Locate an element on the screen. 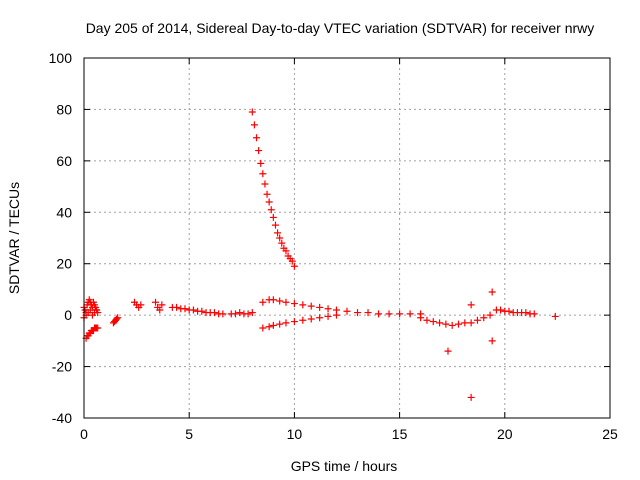 This screenshot has height=480, width=640. y-tick-label: 20 is located at coordinates (64, 264).